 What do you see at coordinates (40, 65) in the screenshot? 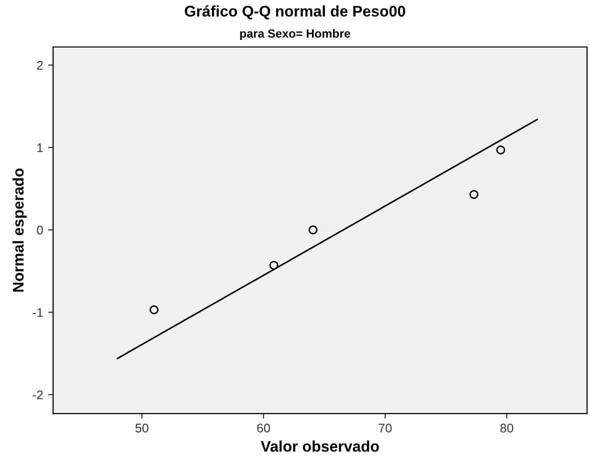
I see `y-tick-label: 2` at bounding box center [40, 65].